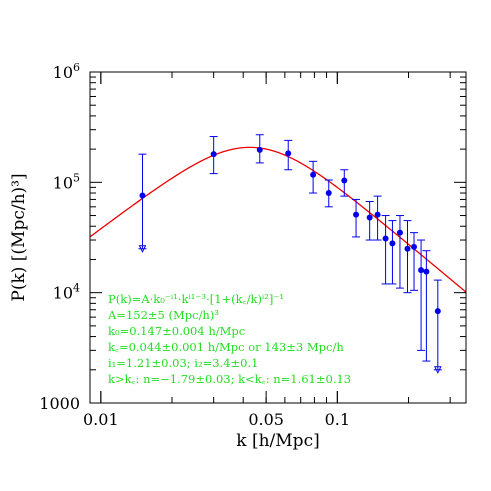 The height and width of the screenshot is (491, 491). What do you see at coordinates (66, 181) in the screenshot?
I see `y-tick-label: 10⁵` at bounding box center [66, 181].